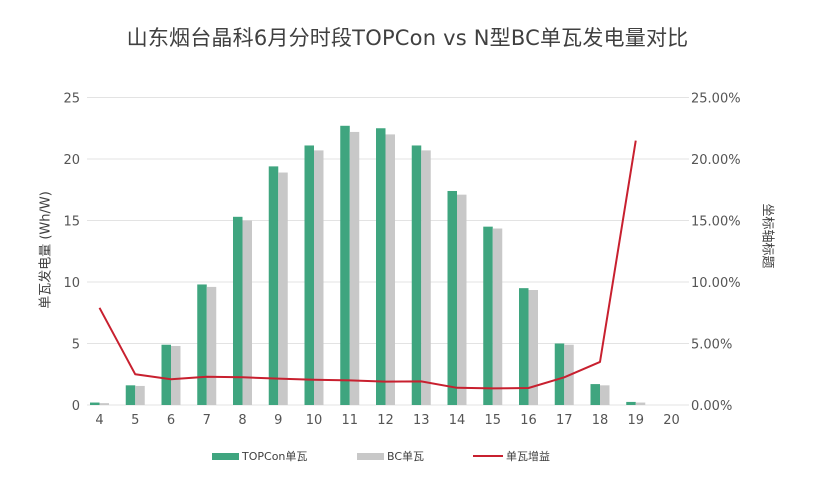 The width and height of the screenshot is (815, 482). What do you see at coordinates (71, 283) in the screenshot?
I see `left-tick-label: 10` at bounding box center [71, 283].